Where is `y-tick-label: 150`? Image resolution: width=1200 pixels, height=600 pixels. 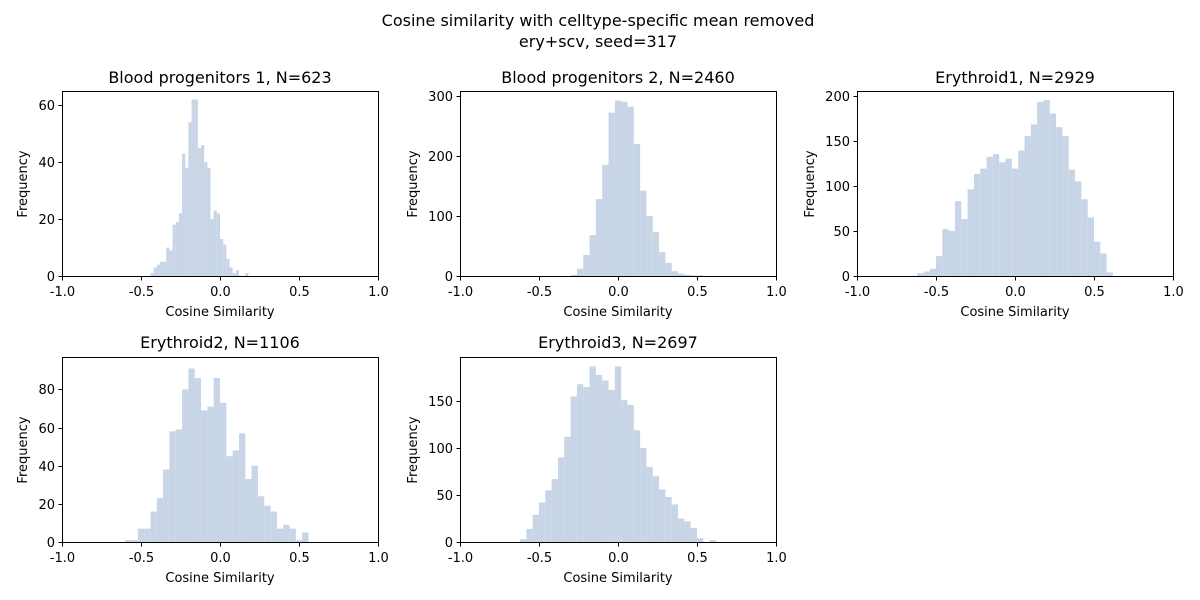 y-tick-label: 150 is located at coordinates (440, 402).